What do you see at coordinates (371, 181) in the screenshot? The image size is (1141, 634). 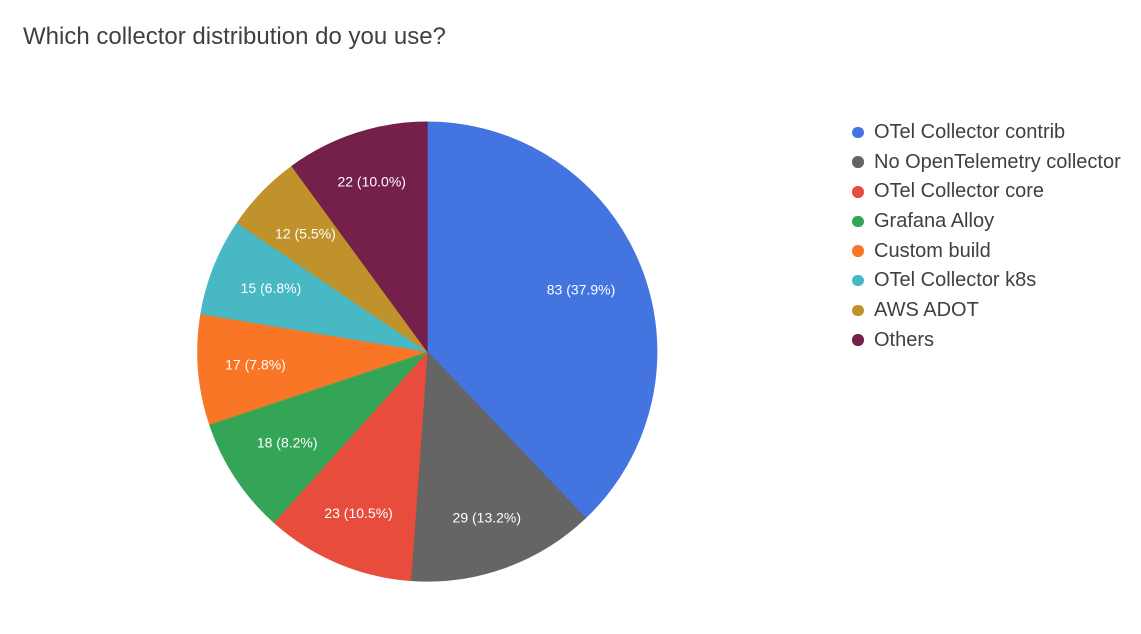 I see `svg-text: 22 (10.0%)` at bounding box center [371, 181].